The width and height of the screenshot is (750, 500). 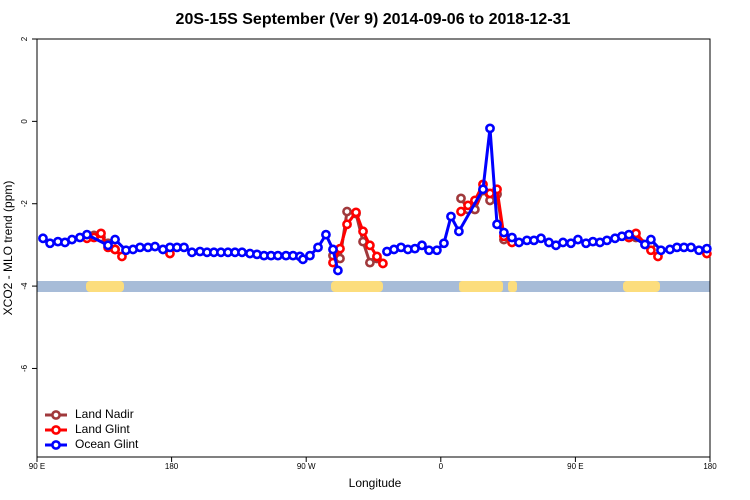 I want to click on y-tick-label: -2, so click(x=24, y=204).